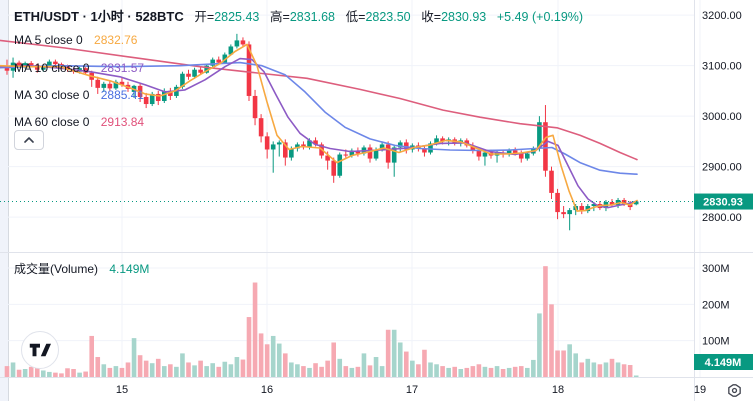 This screenshot has height=401, width=753. I want to click on time-axis-label: 17, so click(412, 390).